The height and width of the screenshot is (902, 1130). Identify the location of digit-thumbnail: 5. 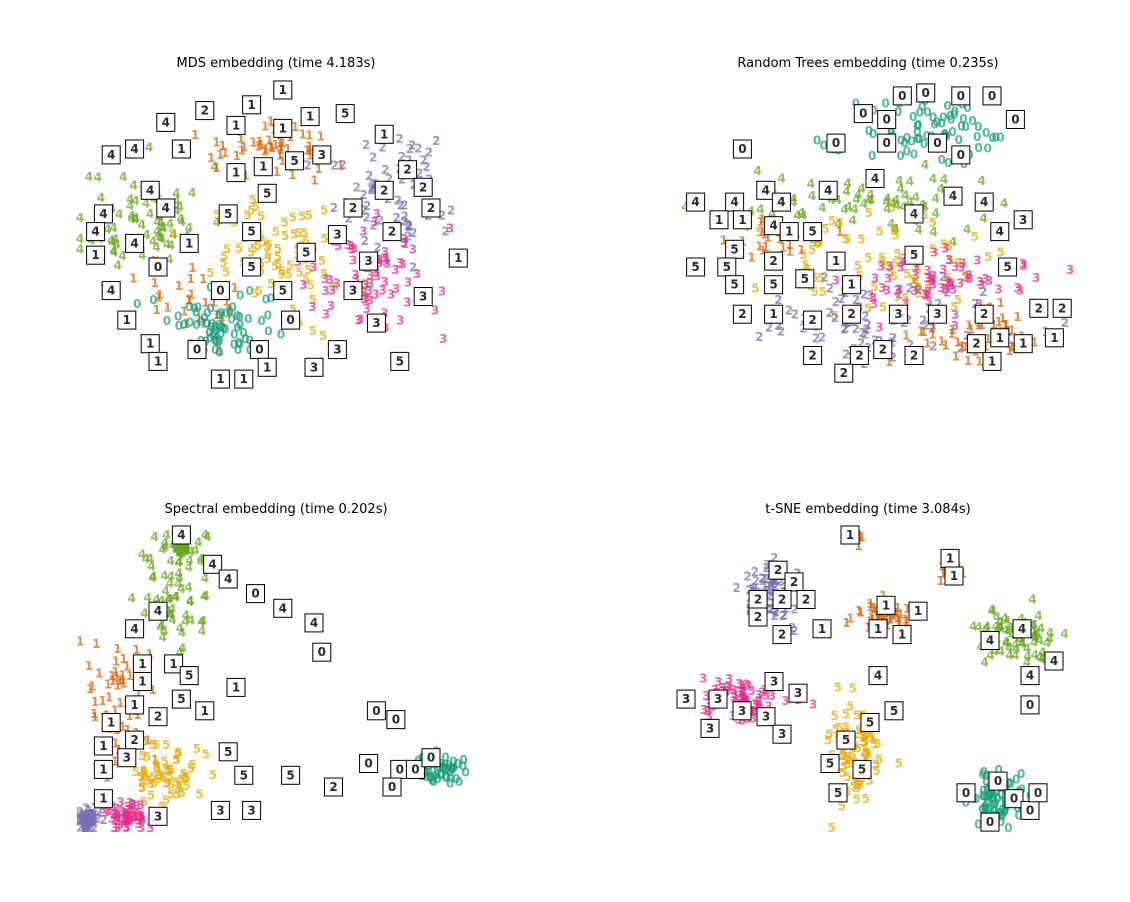
(252, 267).